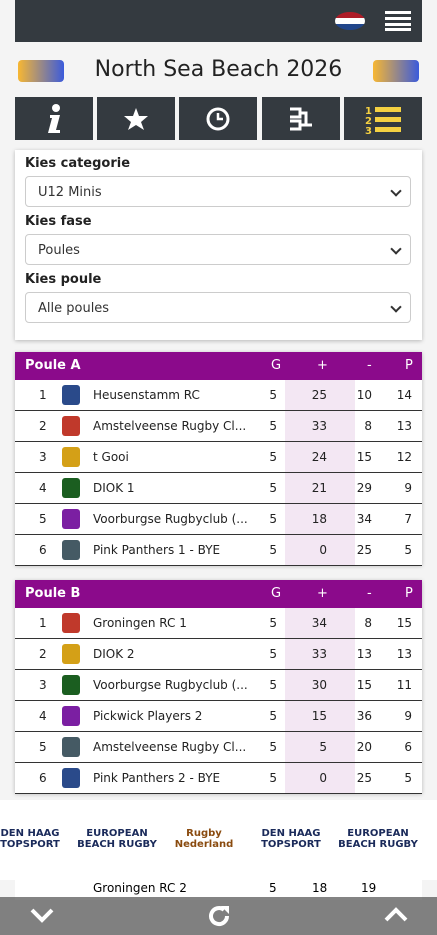 The image size is (437, 935). I want to click on bottom-bar, so click(218, 916).